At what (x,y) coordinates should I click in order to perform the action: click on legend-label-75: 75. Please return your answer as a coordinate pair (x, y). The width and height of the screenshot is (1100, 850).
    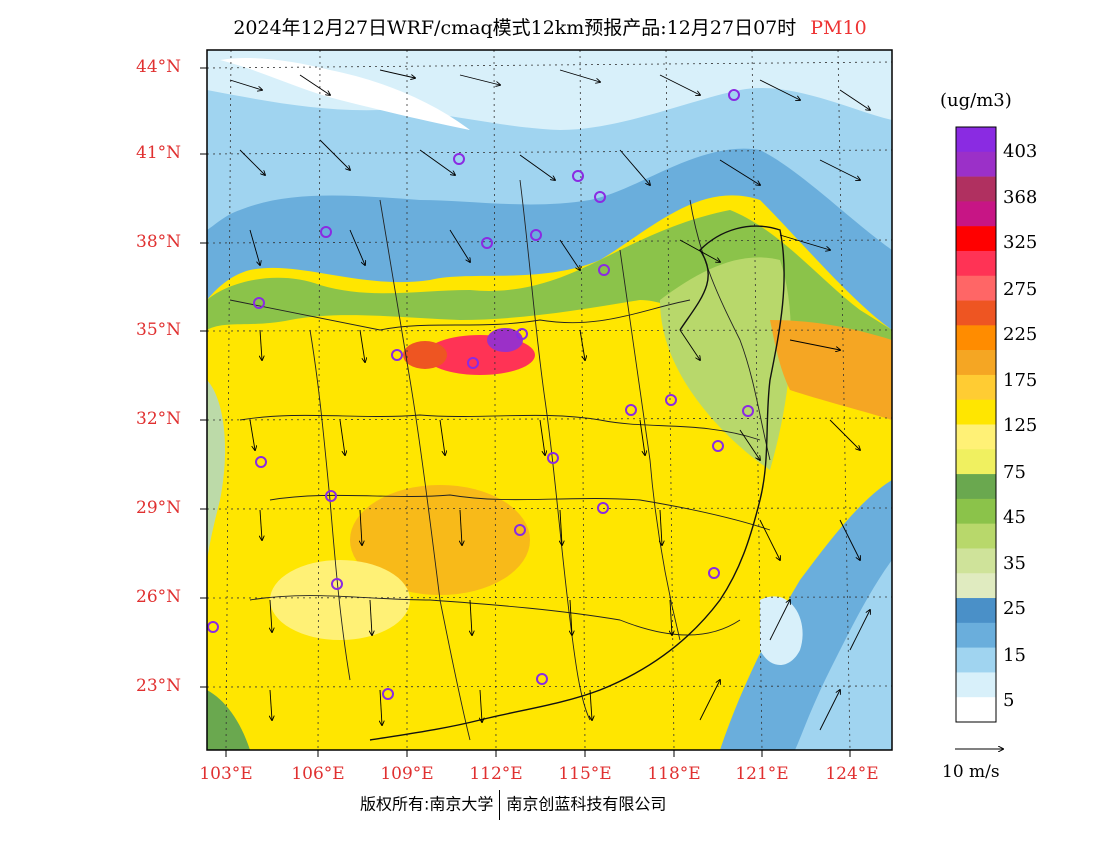
    Looking at the image, I should click on (1014, 472).